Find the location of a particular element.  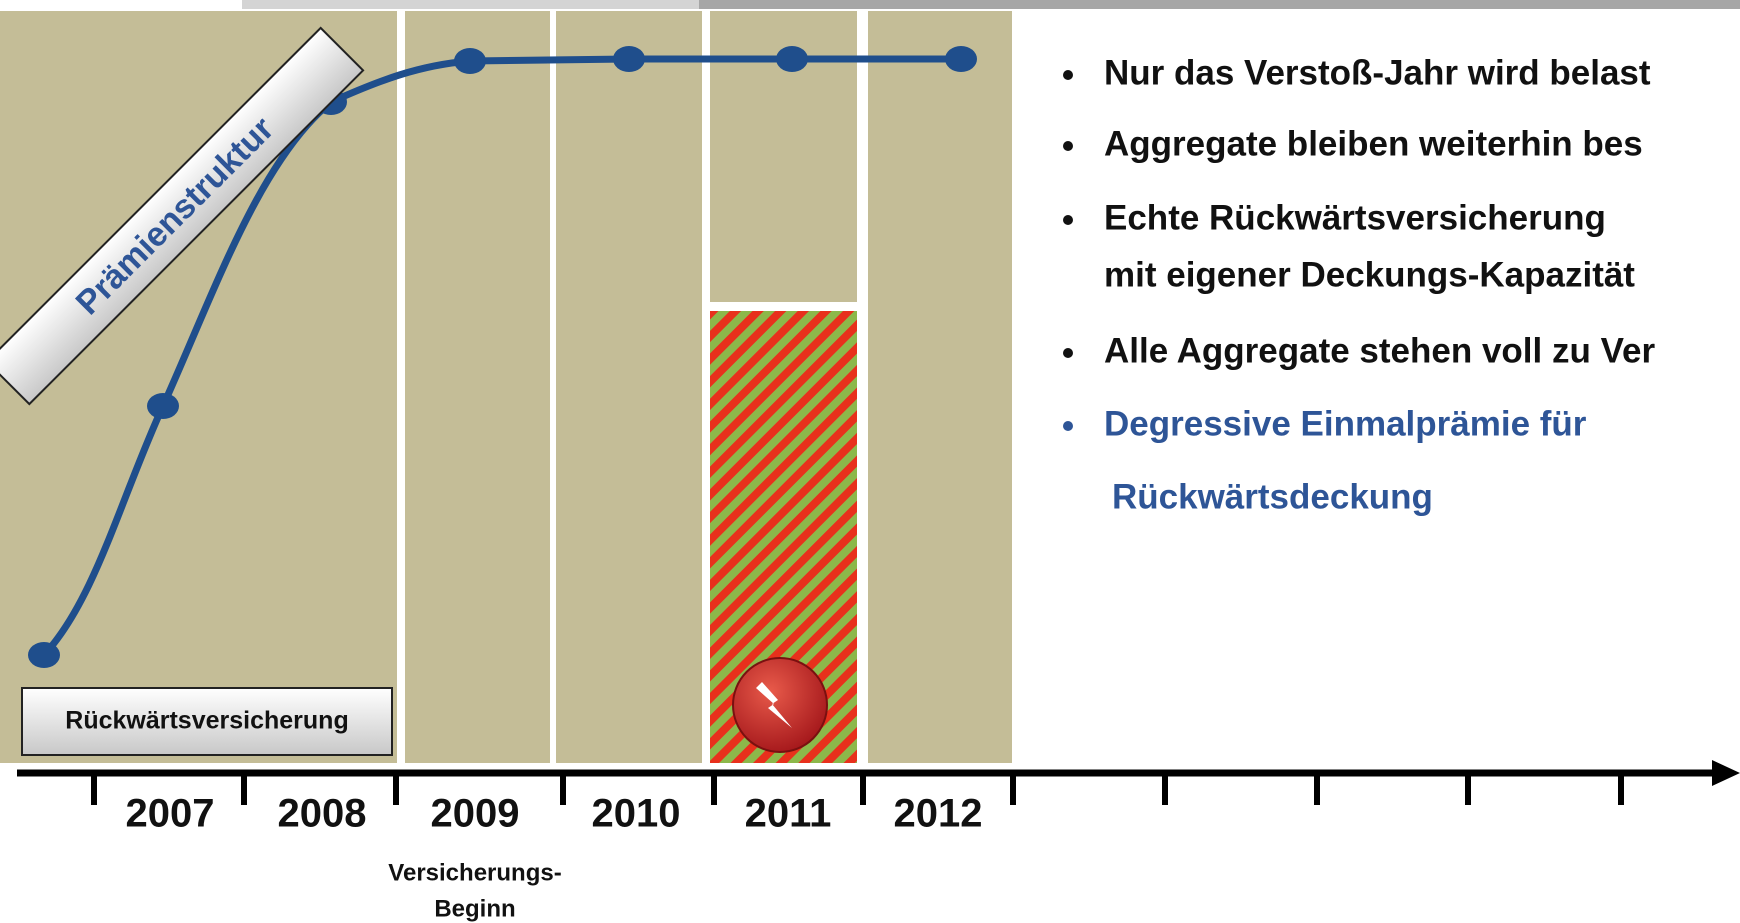

year-labels: 2007 2008 2009 2010 2011 2012 is located at coordinates (554, 814).